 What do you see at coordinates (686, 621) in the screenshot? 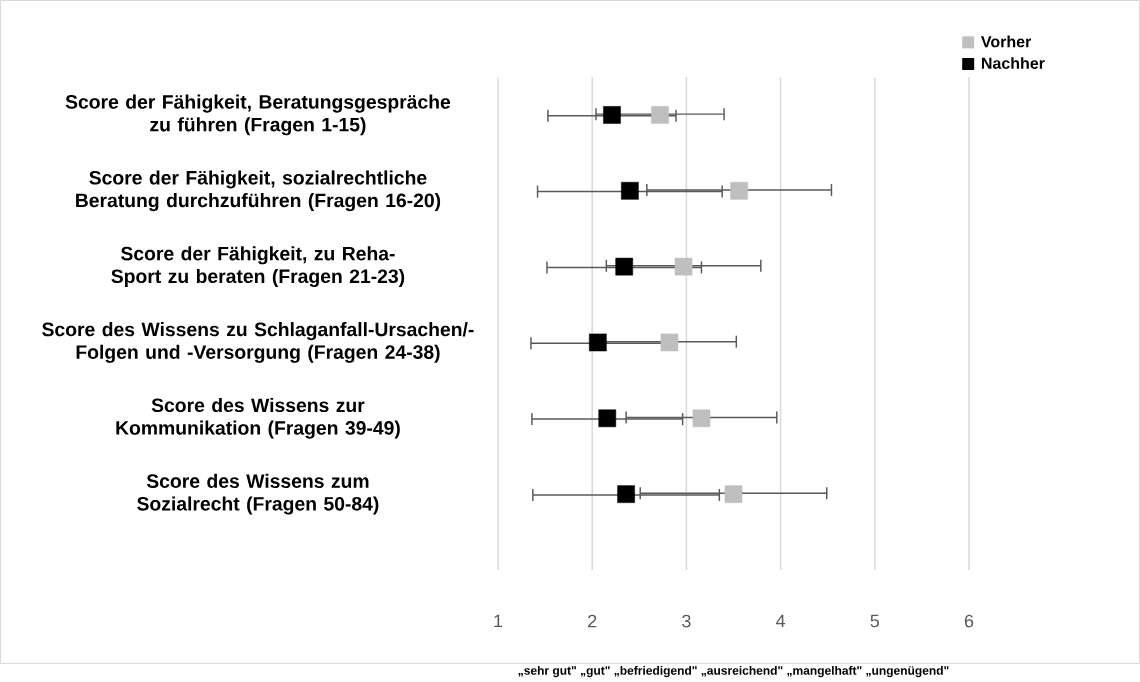
I see `x-tick-label: 3` at bounding box center [686, 621].